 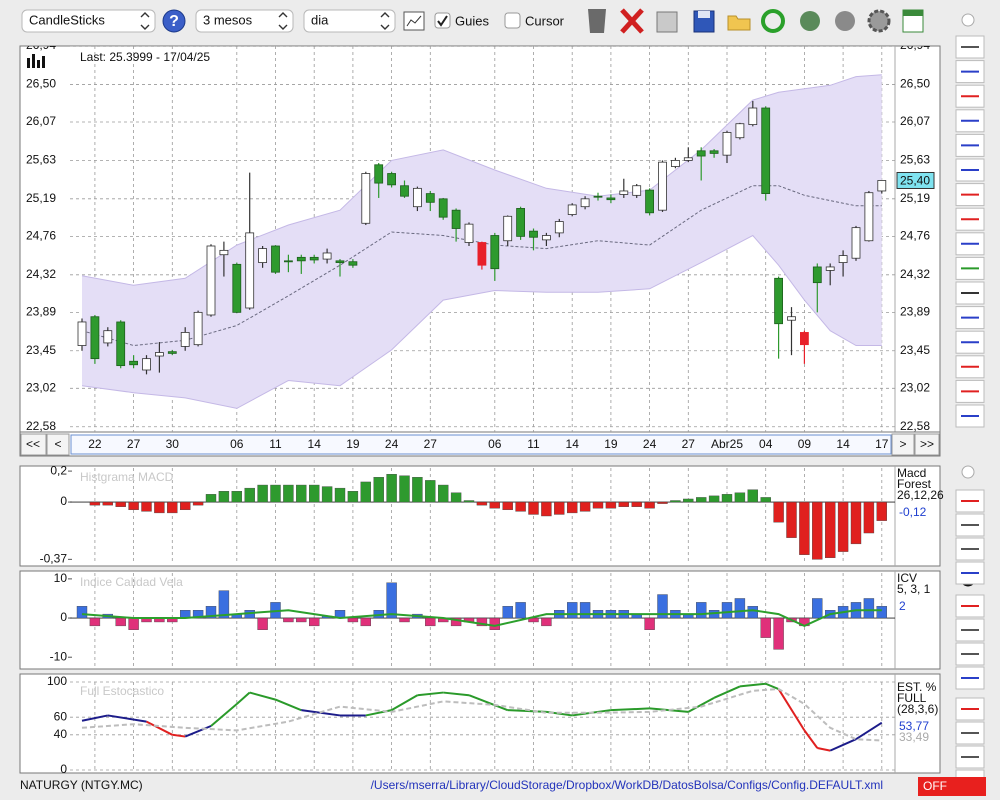 What do you see at coordinates (845, 21) in the screenshot?
I see `currency-icon` at bounding box center [845, 21].